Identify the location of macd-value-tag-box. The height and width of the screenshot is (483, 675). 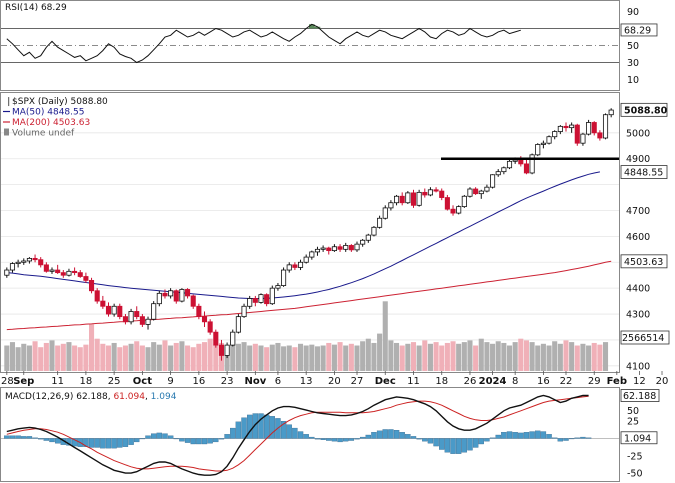
(640, 395).